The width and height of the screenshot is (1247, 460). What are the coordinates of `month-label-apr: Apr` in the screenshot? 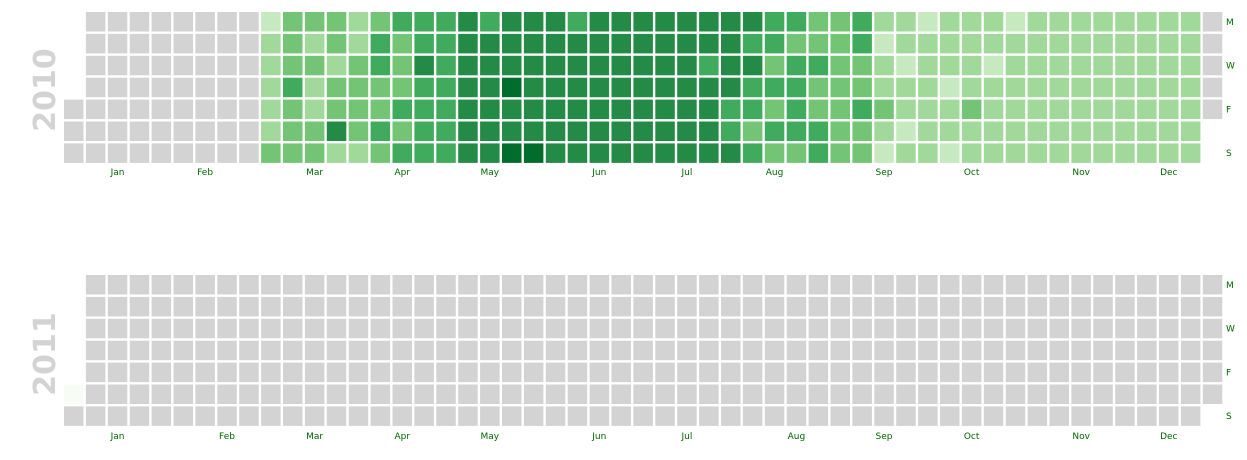 It's located at (403, 173).